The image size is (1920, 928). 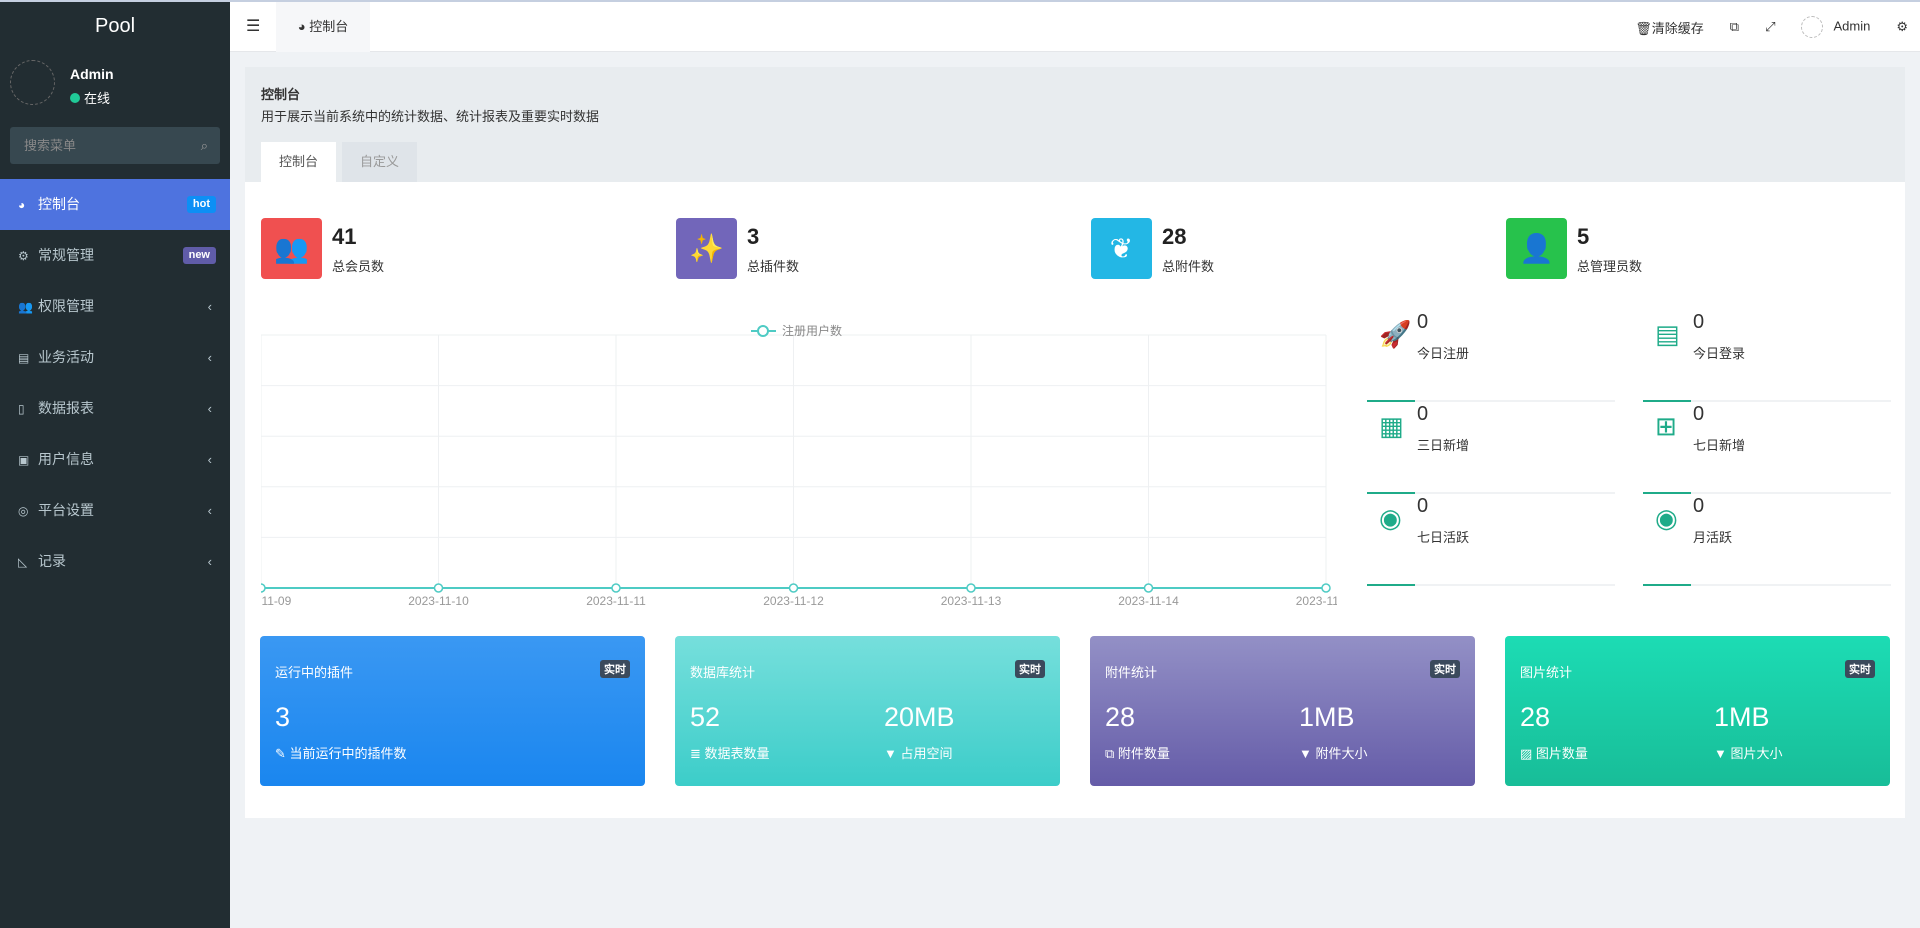 I want to click on card-label-text: 附件大小, so click(x=1341, y=753).